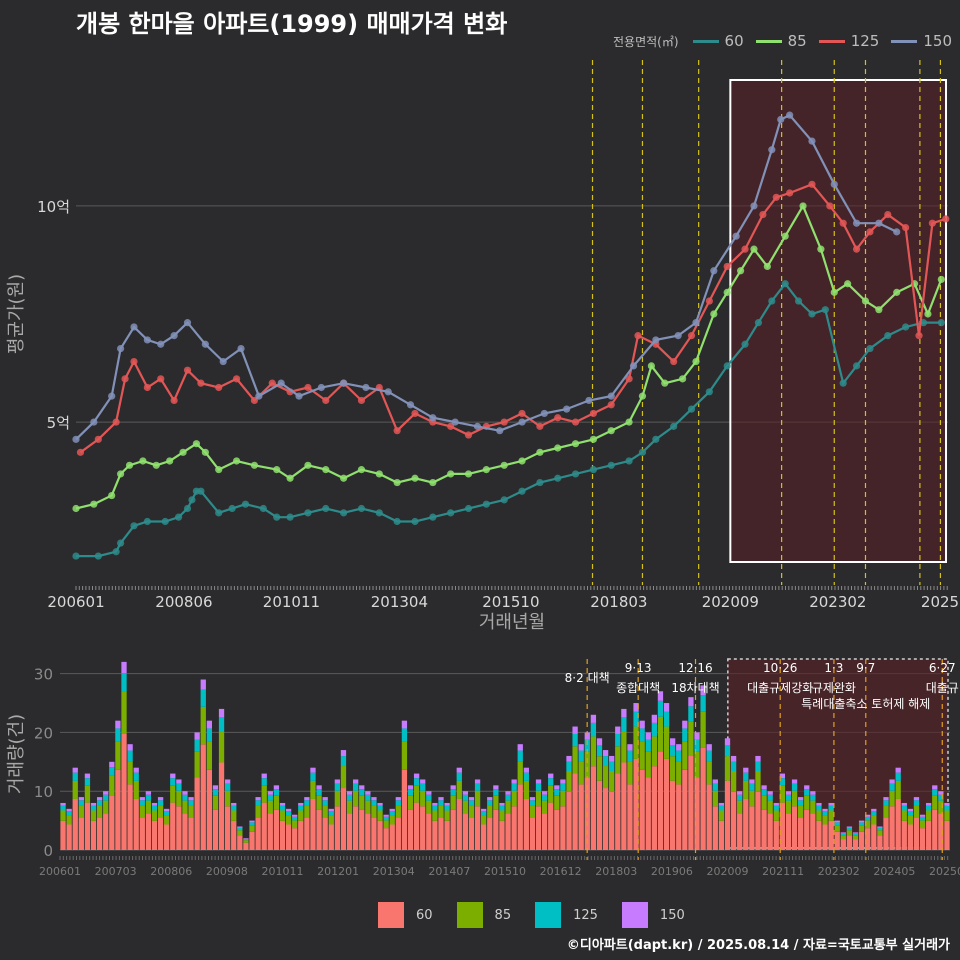 The height and width of the screenshot is (960, 960). What do you see at coordinates (503, 915) in the screenshot?
I see `volume-legend-label-85: 85` at bounding box center [503, 915].